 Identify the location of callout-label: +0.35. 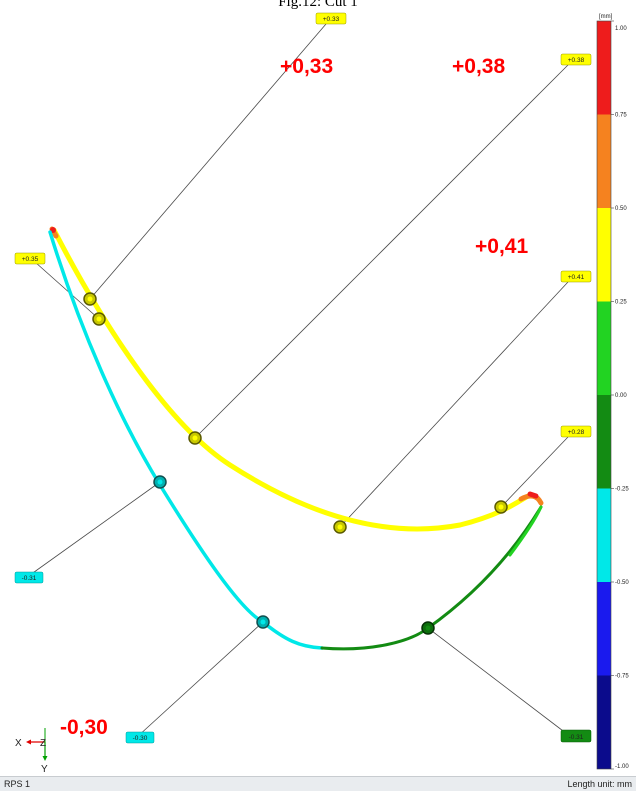
(30, 258).